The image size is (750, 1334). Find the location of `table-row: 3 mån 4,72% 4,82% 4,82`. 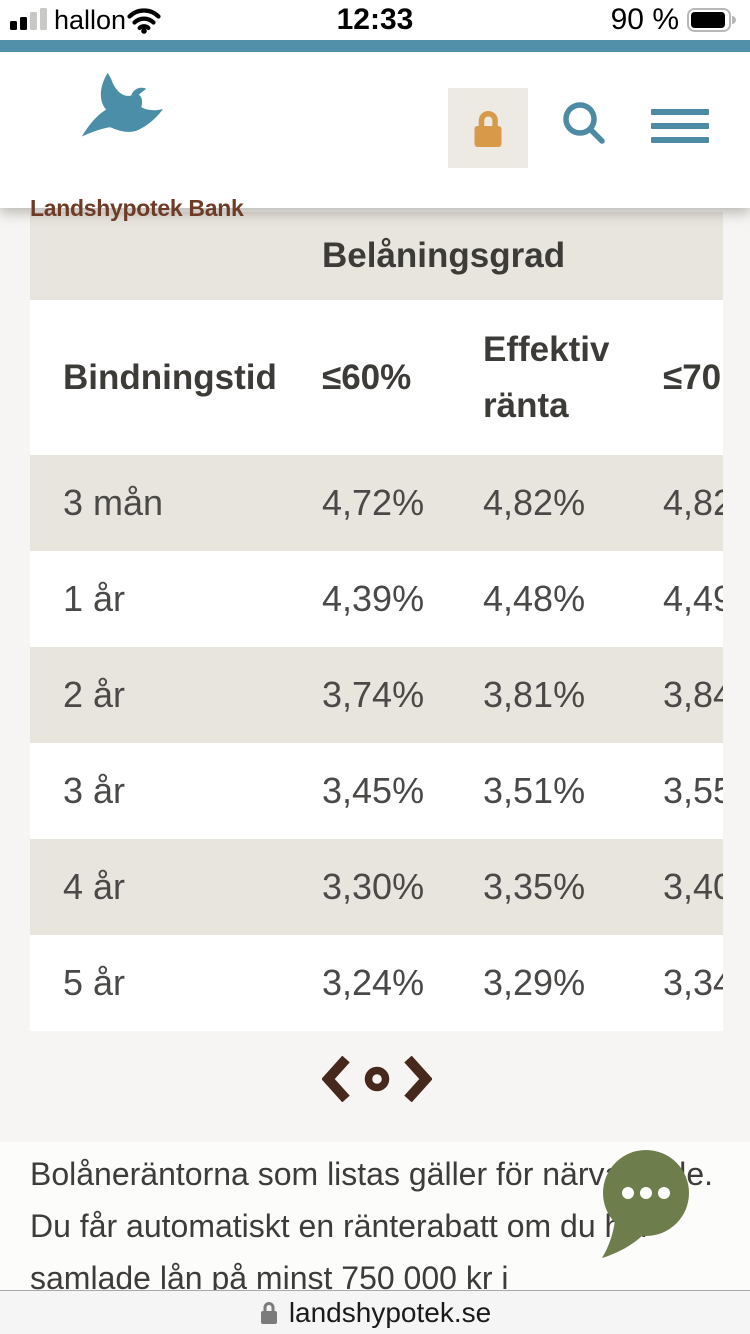

table-row: 3 mån 4,72% 4,82% 4,82 is located at coordinates (376, 503).